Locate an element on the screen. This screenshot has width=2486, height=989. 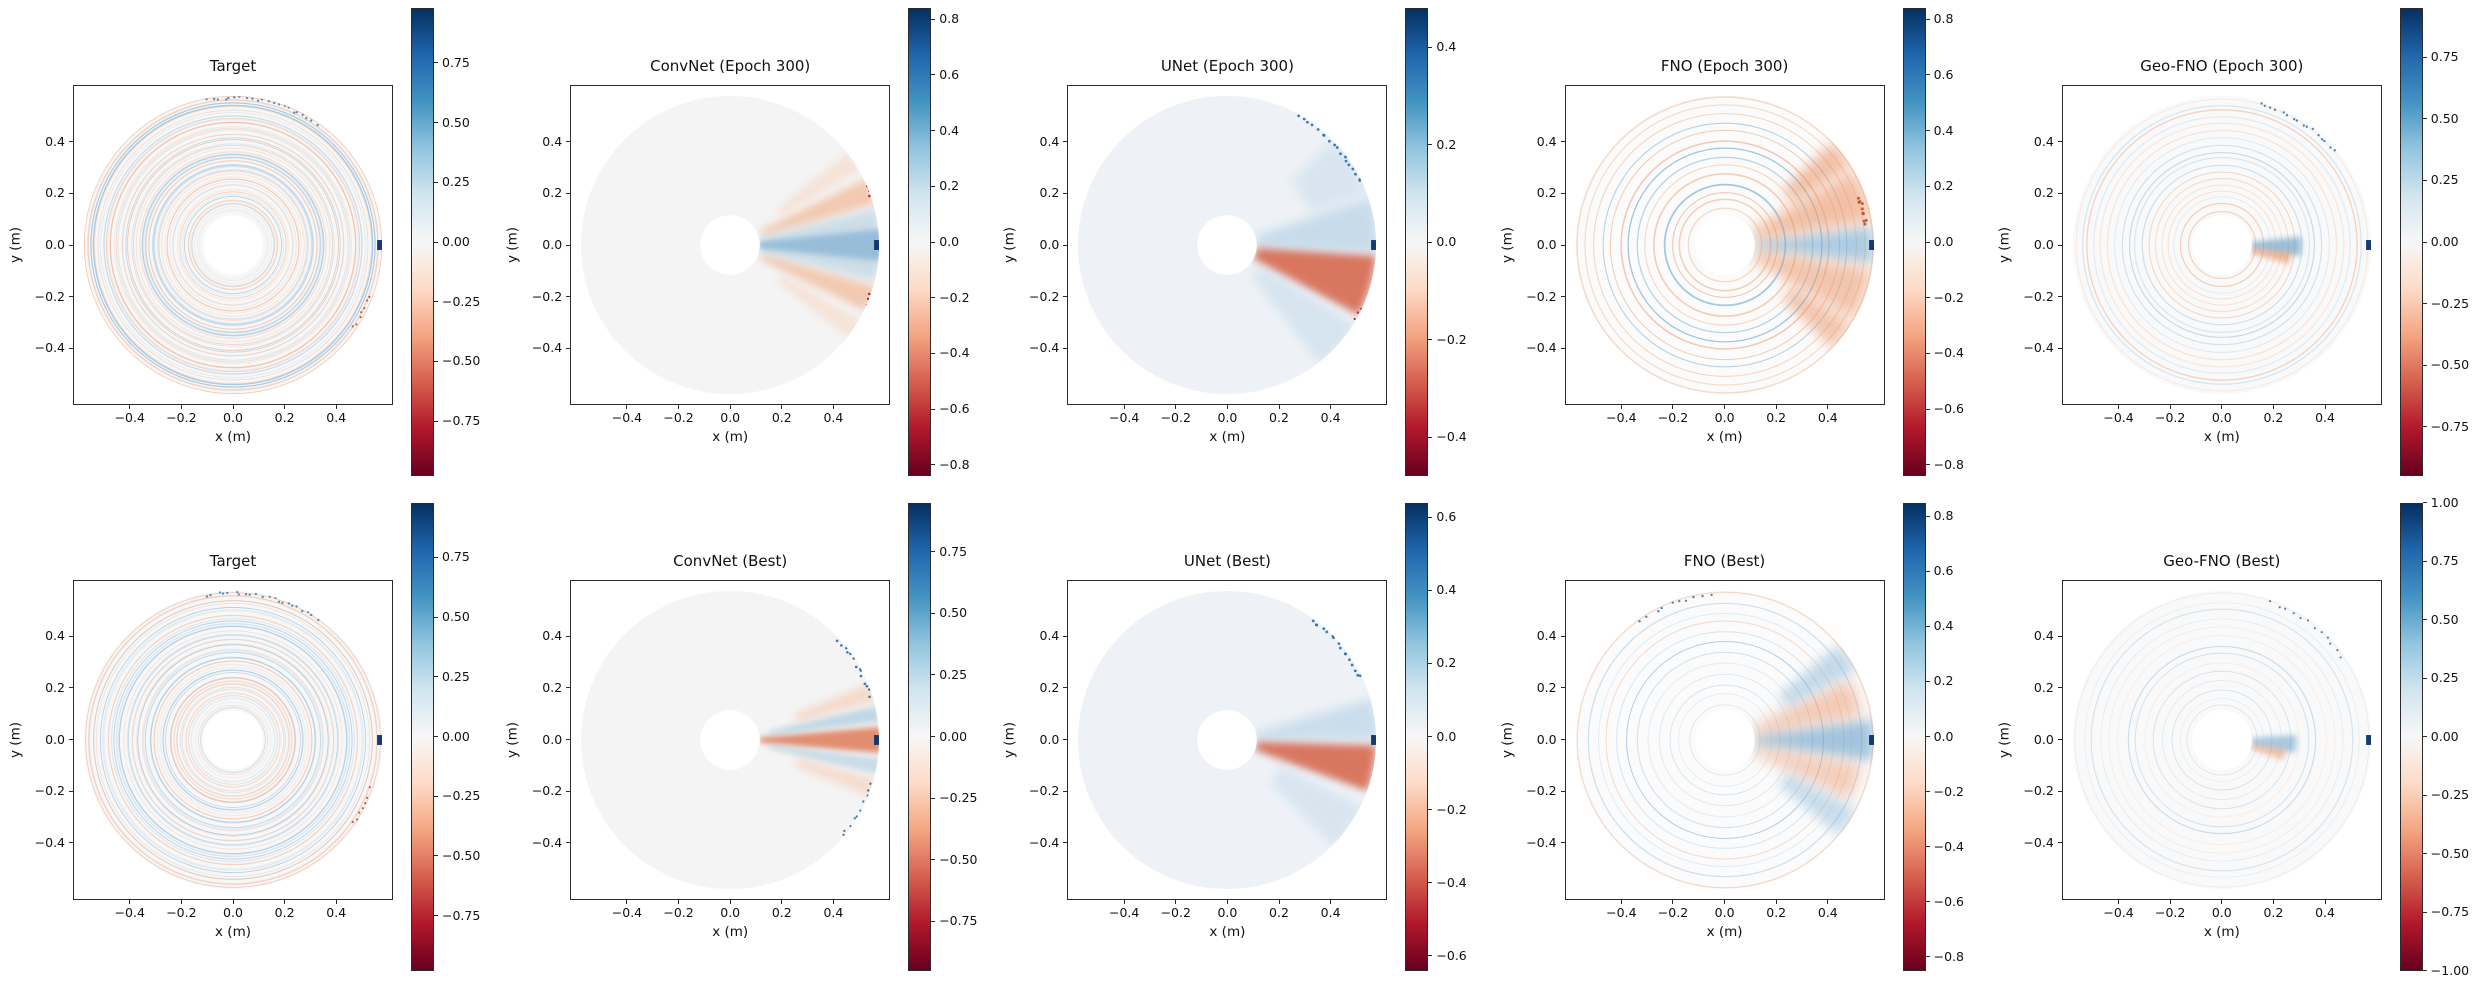
heatmap-image is located at coordinates (730, 245).